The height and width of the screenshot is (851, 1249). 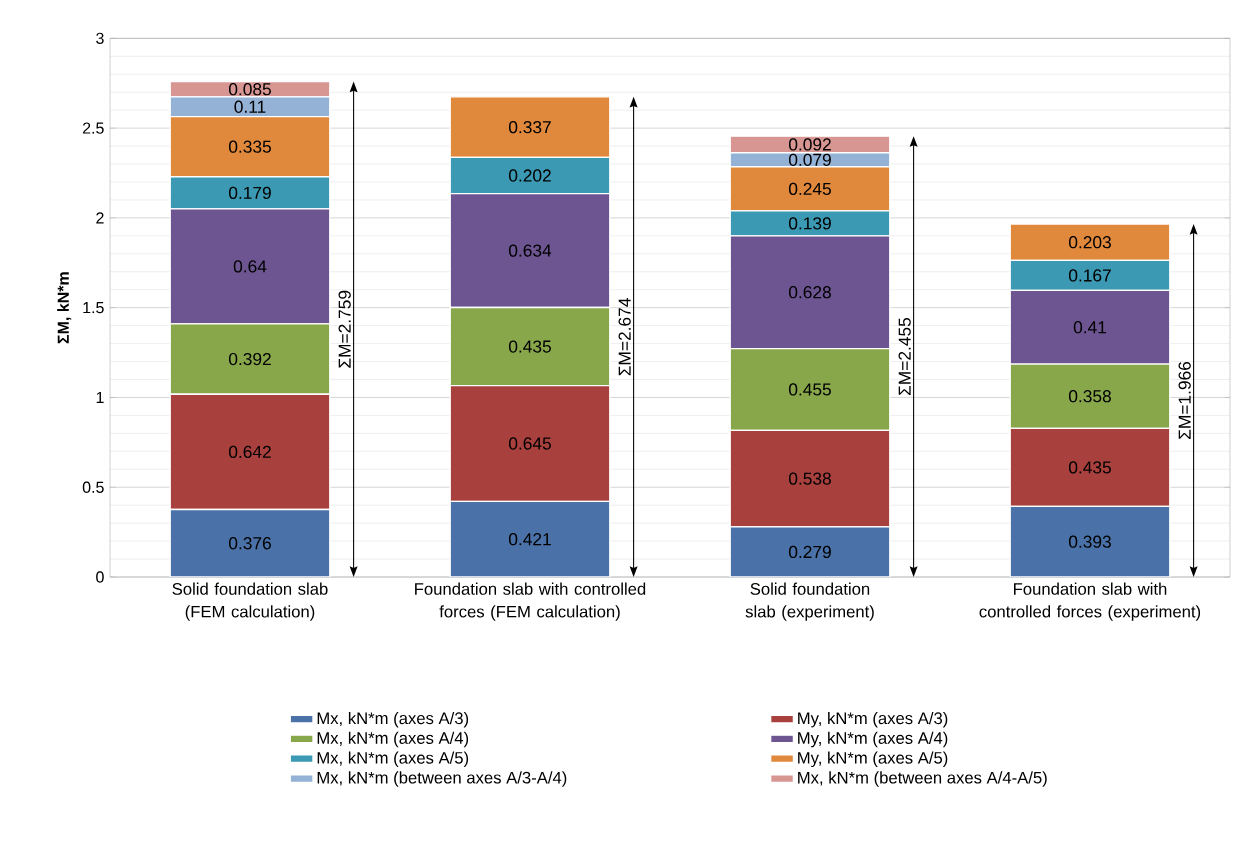 I want to click on total-label: ΣM=2.674, so click(x=624, y=337).